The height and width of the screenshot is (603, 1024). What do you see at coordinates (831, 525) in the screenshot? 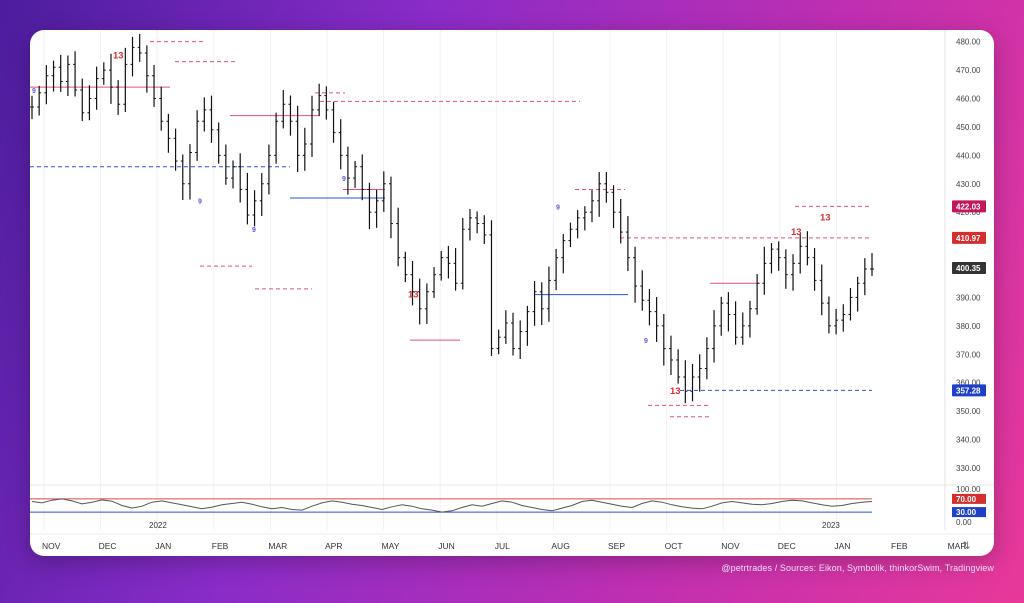
I see `year-label: 2023` at bounding box center [831, 525].